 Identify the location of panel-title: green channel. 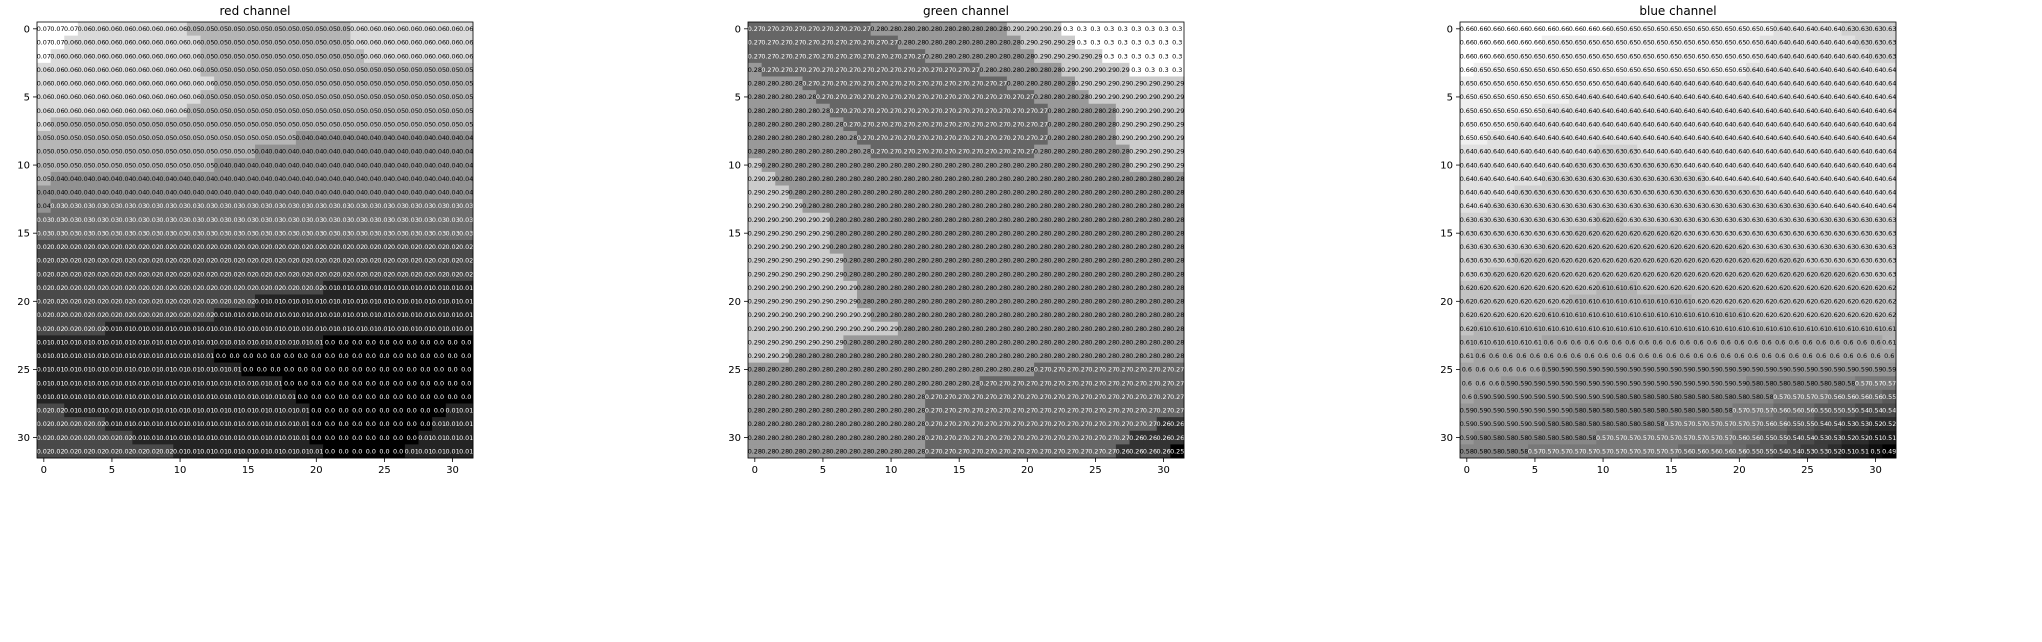
(966, 11).